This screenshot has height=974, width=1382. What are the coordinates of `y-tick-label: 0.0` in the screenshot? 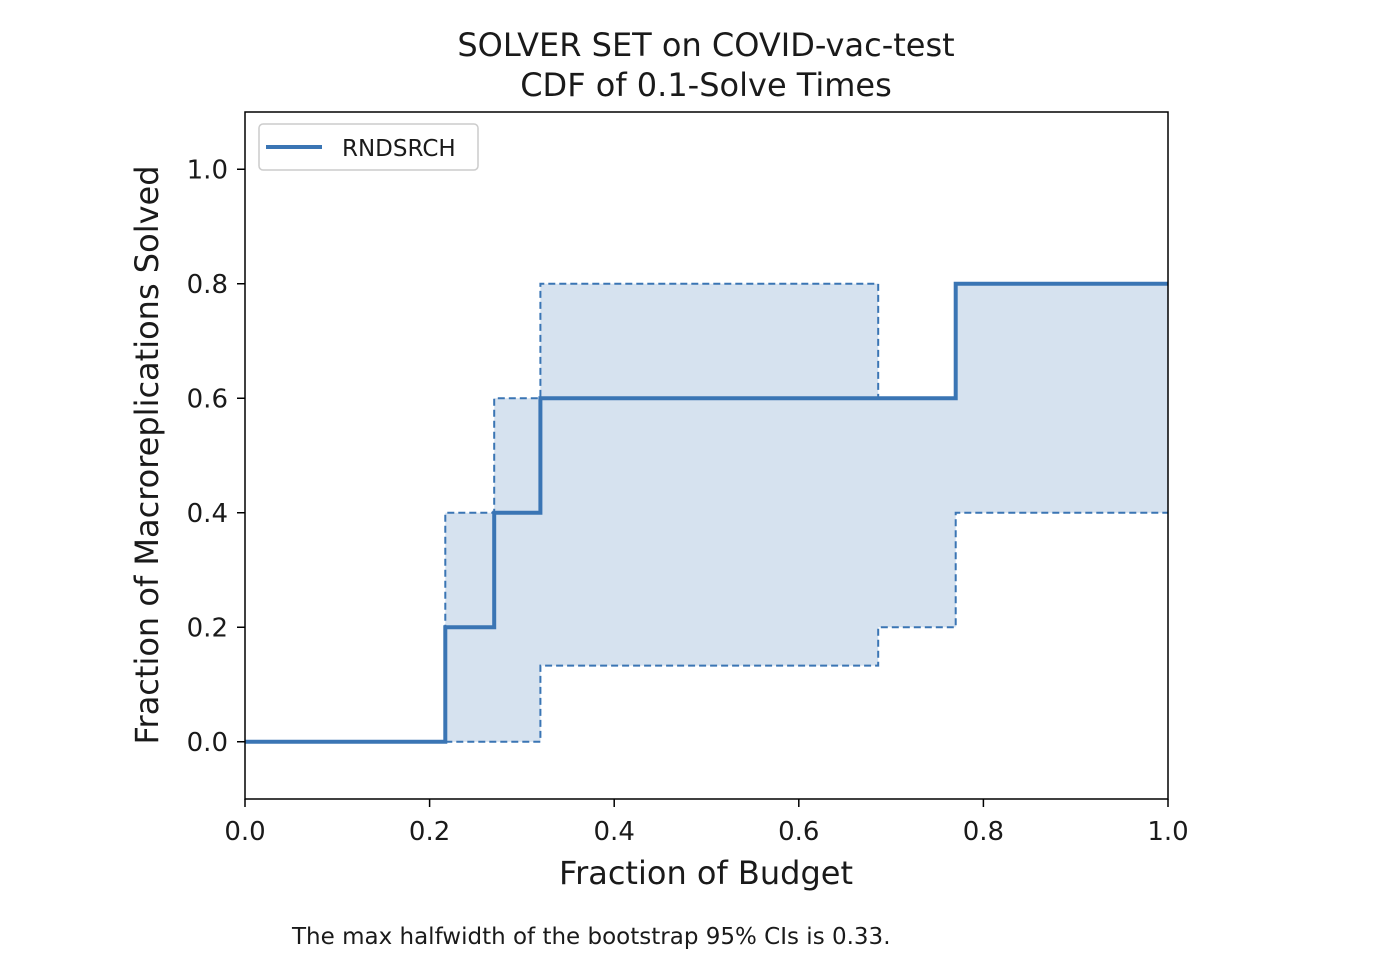 It's located at (207, 743).